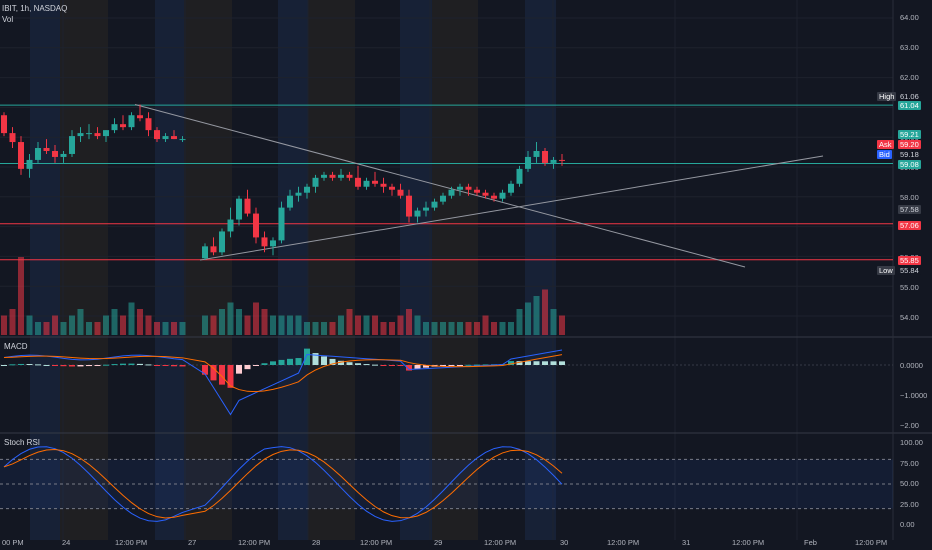 The image size is (932, 550). What do you see at coordinates (911, 365) in the screenshot?
I see `macd-axis-tick: 0.0000` at bounding box center [911, 365].